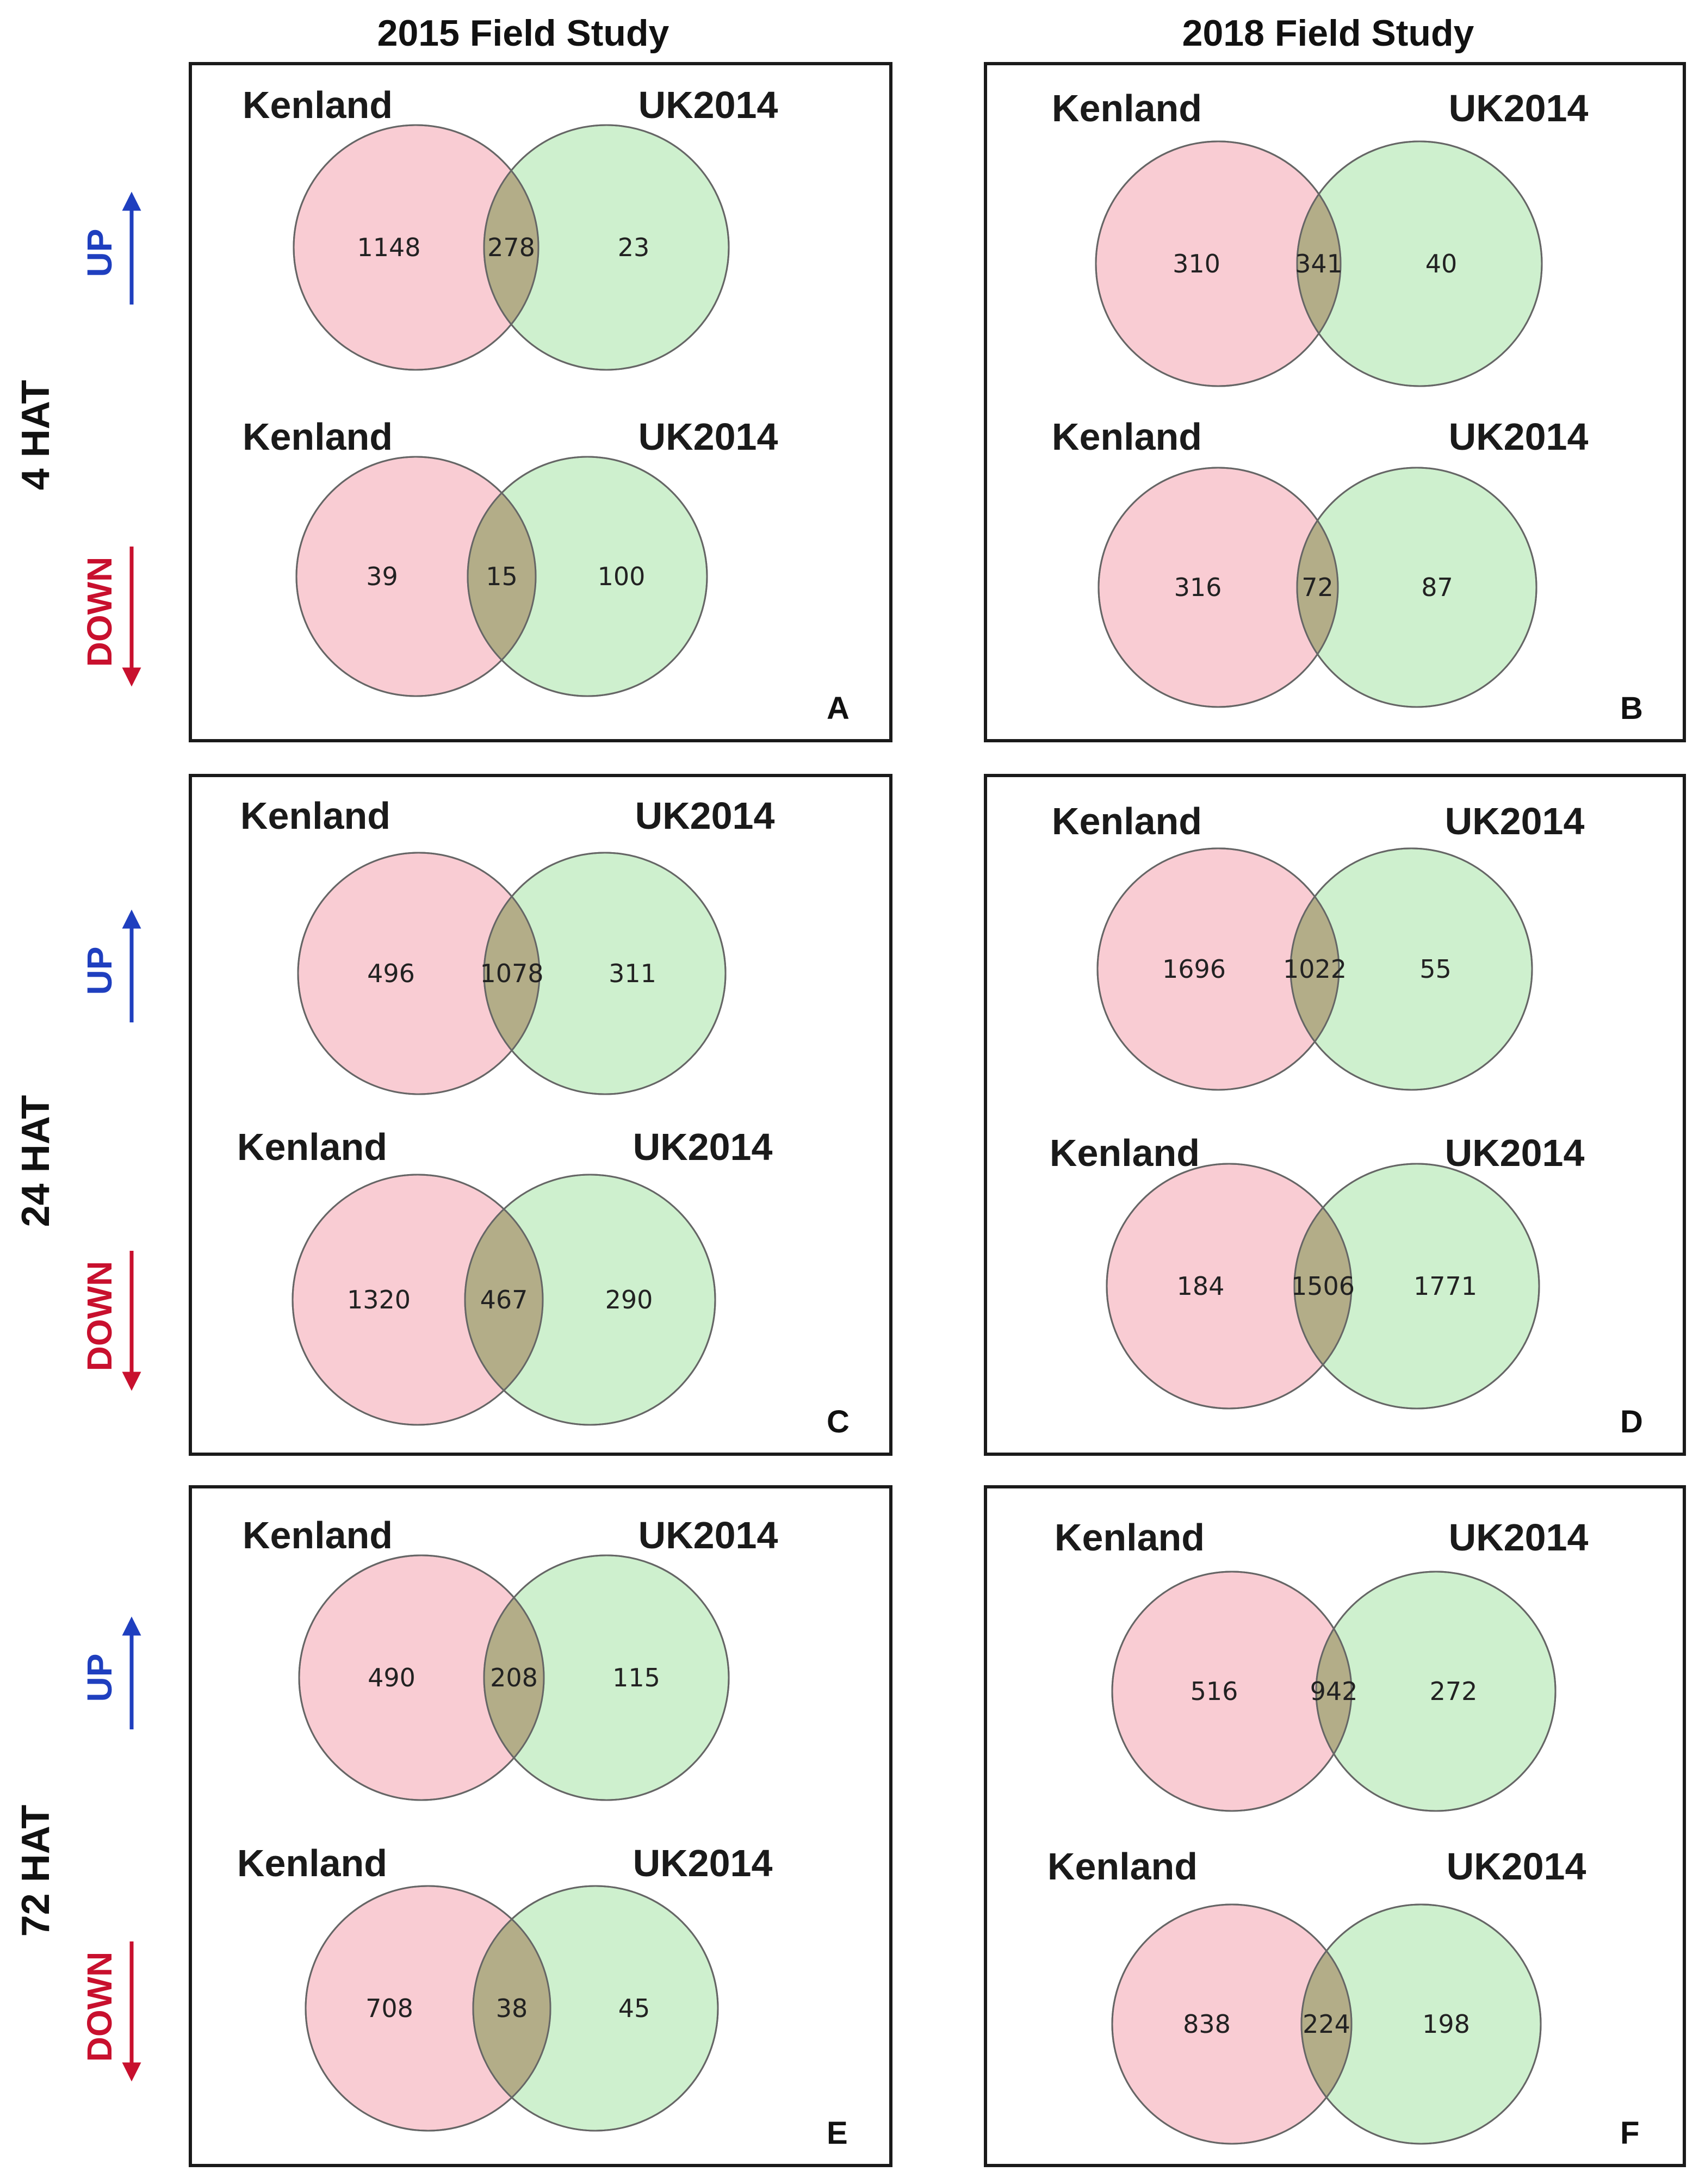  What do you see at coordinates (1435, 969) in the screenshot?
I see `uk2014-only-count: 55` at bounding box center [1435, 969].